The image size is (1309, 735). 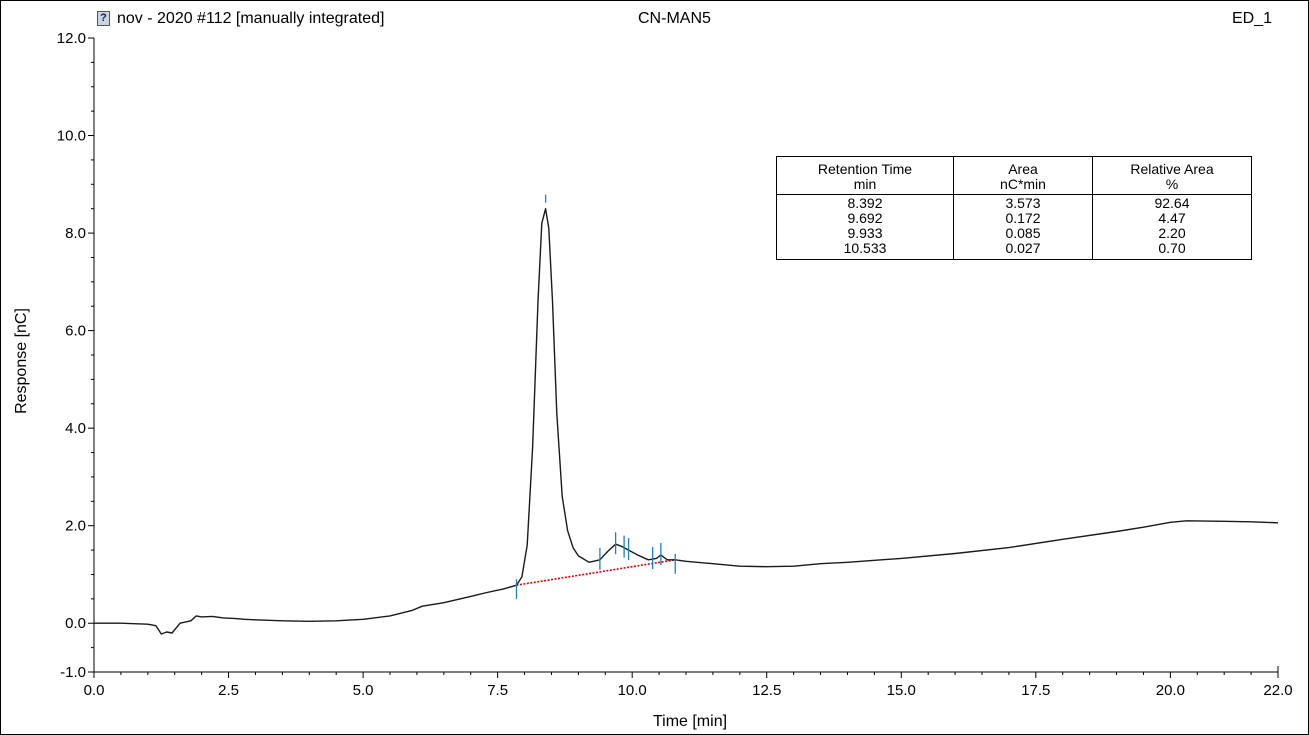 What do you see at coordinates (73, 672) in the screenshot?
I see `y-tick-label: -1.0` at bounding box center [73, 672].